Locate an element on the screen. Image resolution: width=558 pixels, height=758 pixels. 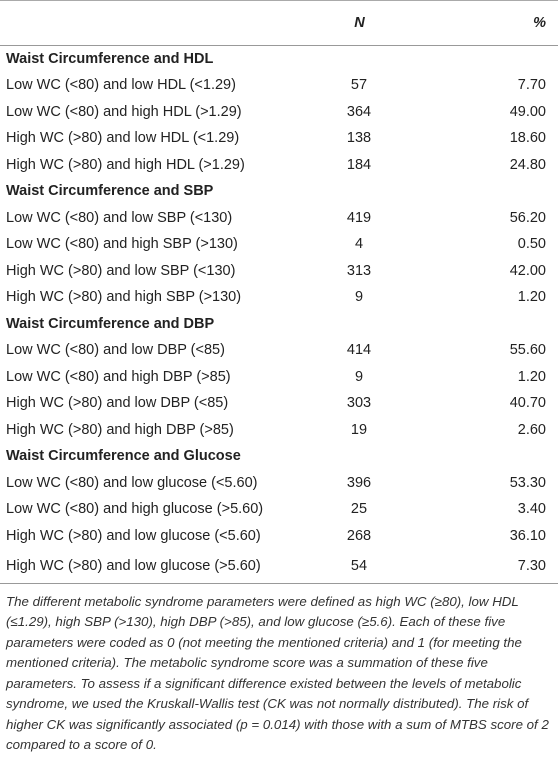
n-cell: 184 is located at coordinates (359, 164).